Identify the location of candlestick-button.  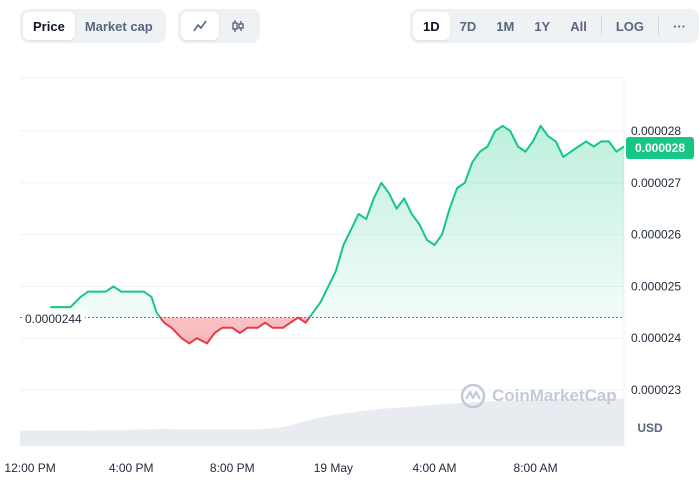
(238, 26).